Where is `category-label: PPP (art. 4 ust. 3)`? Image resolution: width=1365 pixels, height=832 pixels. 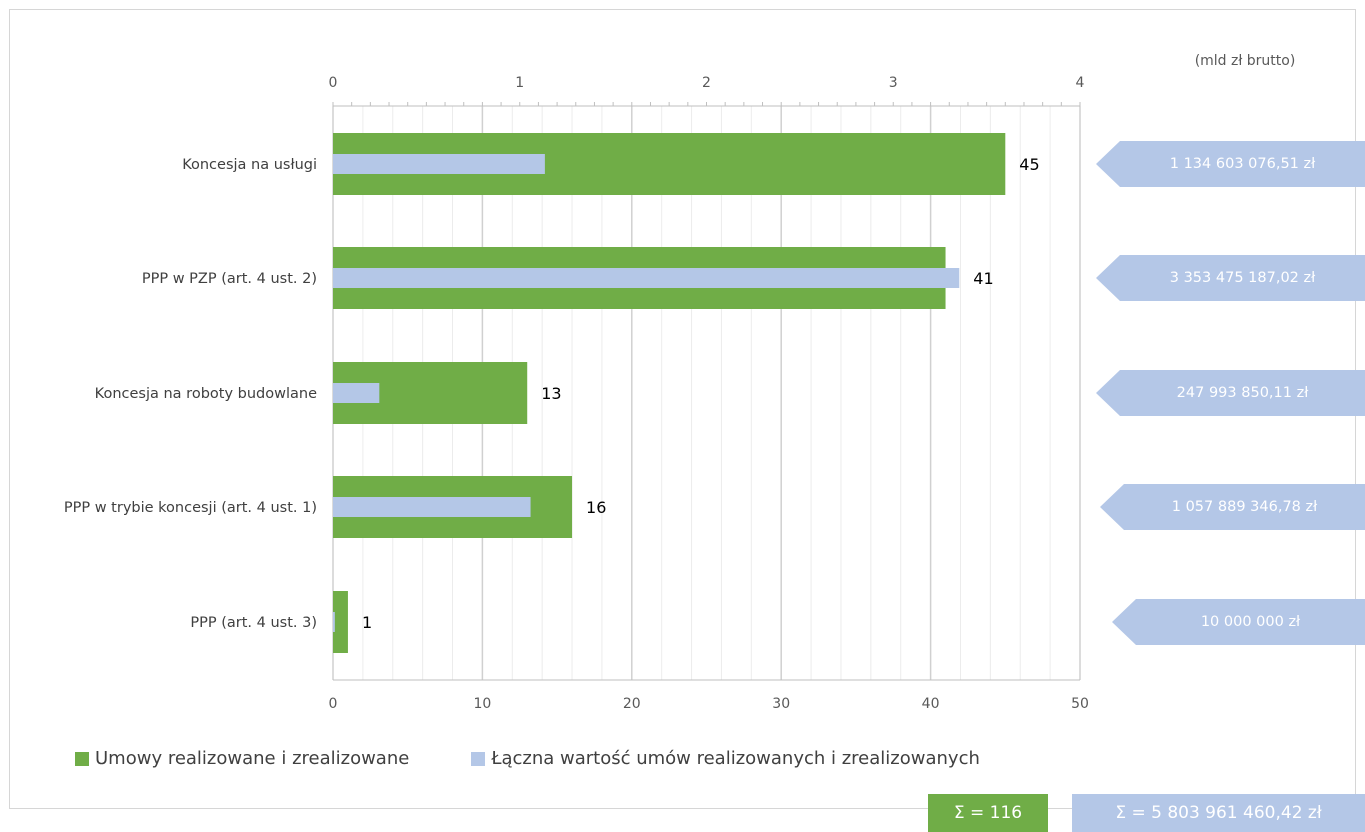 category-label: PPP (art. 4 ust. 3) is located at coordinates (253, 623).